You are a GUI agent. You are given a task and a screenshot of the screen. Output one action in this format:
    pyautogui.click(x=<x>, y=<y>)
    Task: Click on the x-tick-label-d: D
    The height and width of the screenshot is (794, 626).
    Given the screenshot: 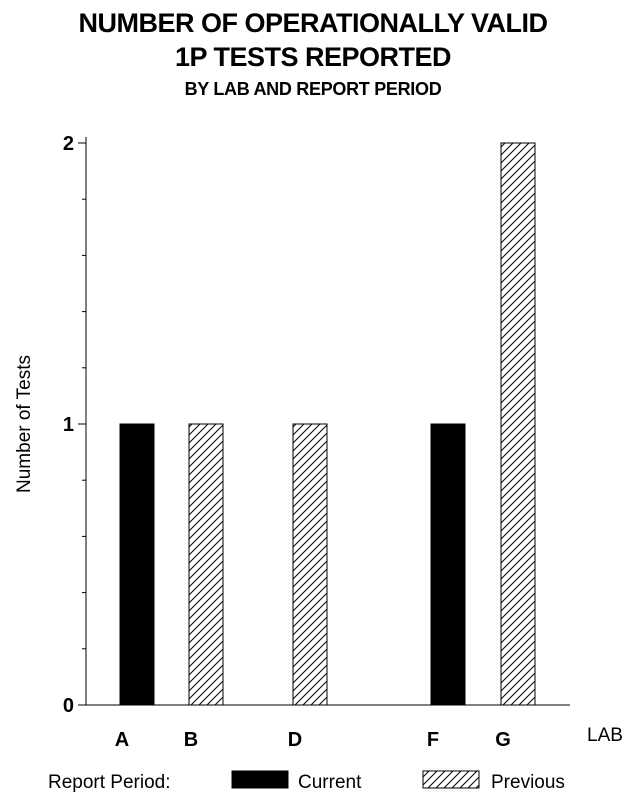 What is the action you would take?
    pyautogui.click(x=295, y=740)
    